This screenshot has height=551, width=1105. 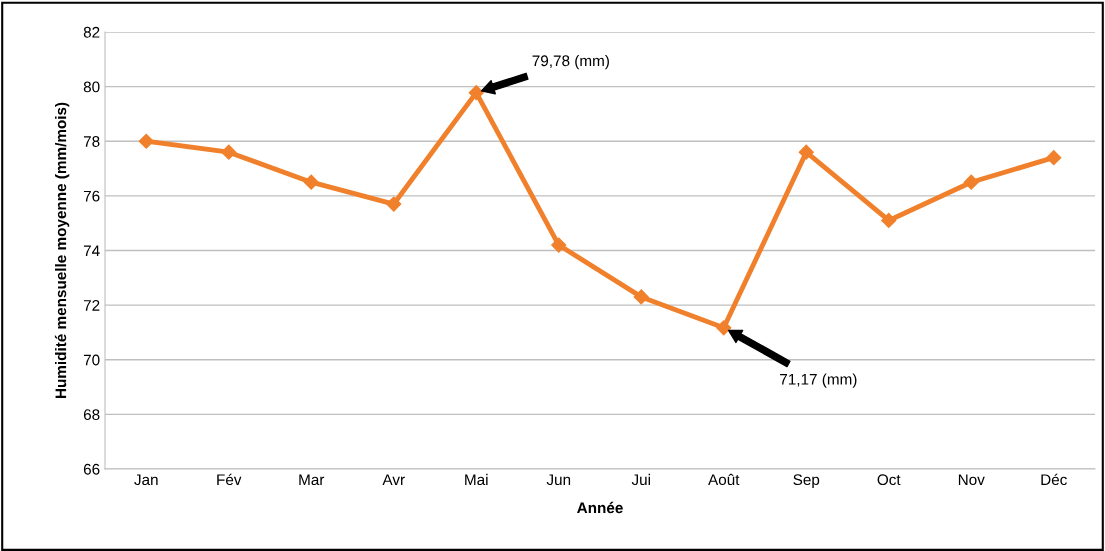 What do you see at coordinates (91, 360) in the screenshot?
I see `y-tick-label: 70` at bounding box center [91, 360].